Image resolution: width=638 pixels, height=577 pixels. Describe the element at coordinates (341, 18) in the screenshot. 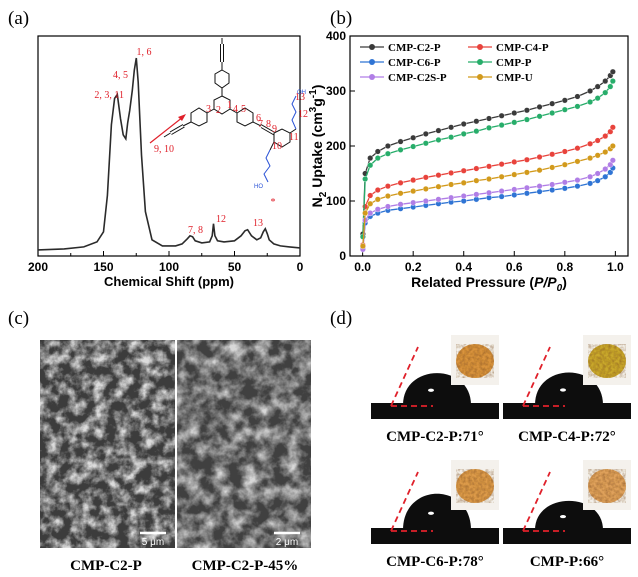

I see `panel-label-b: (b)` at that location.